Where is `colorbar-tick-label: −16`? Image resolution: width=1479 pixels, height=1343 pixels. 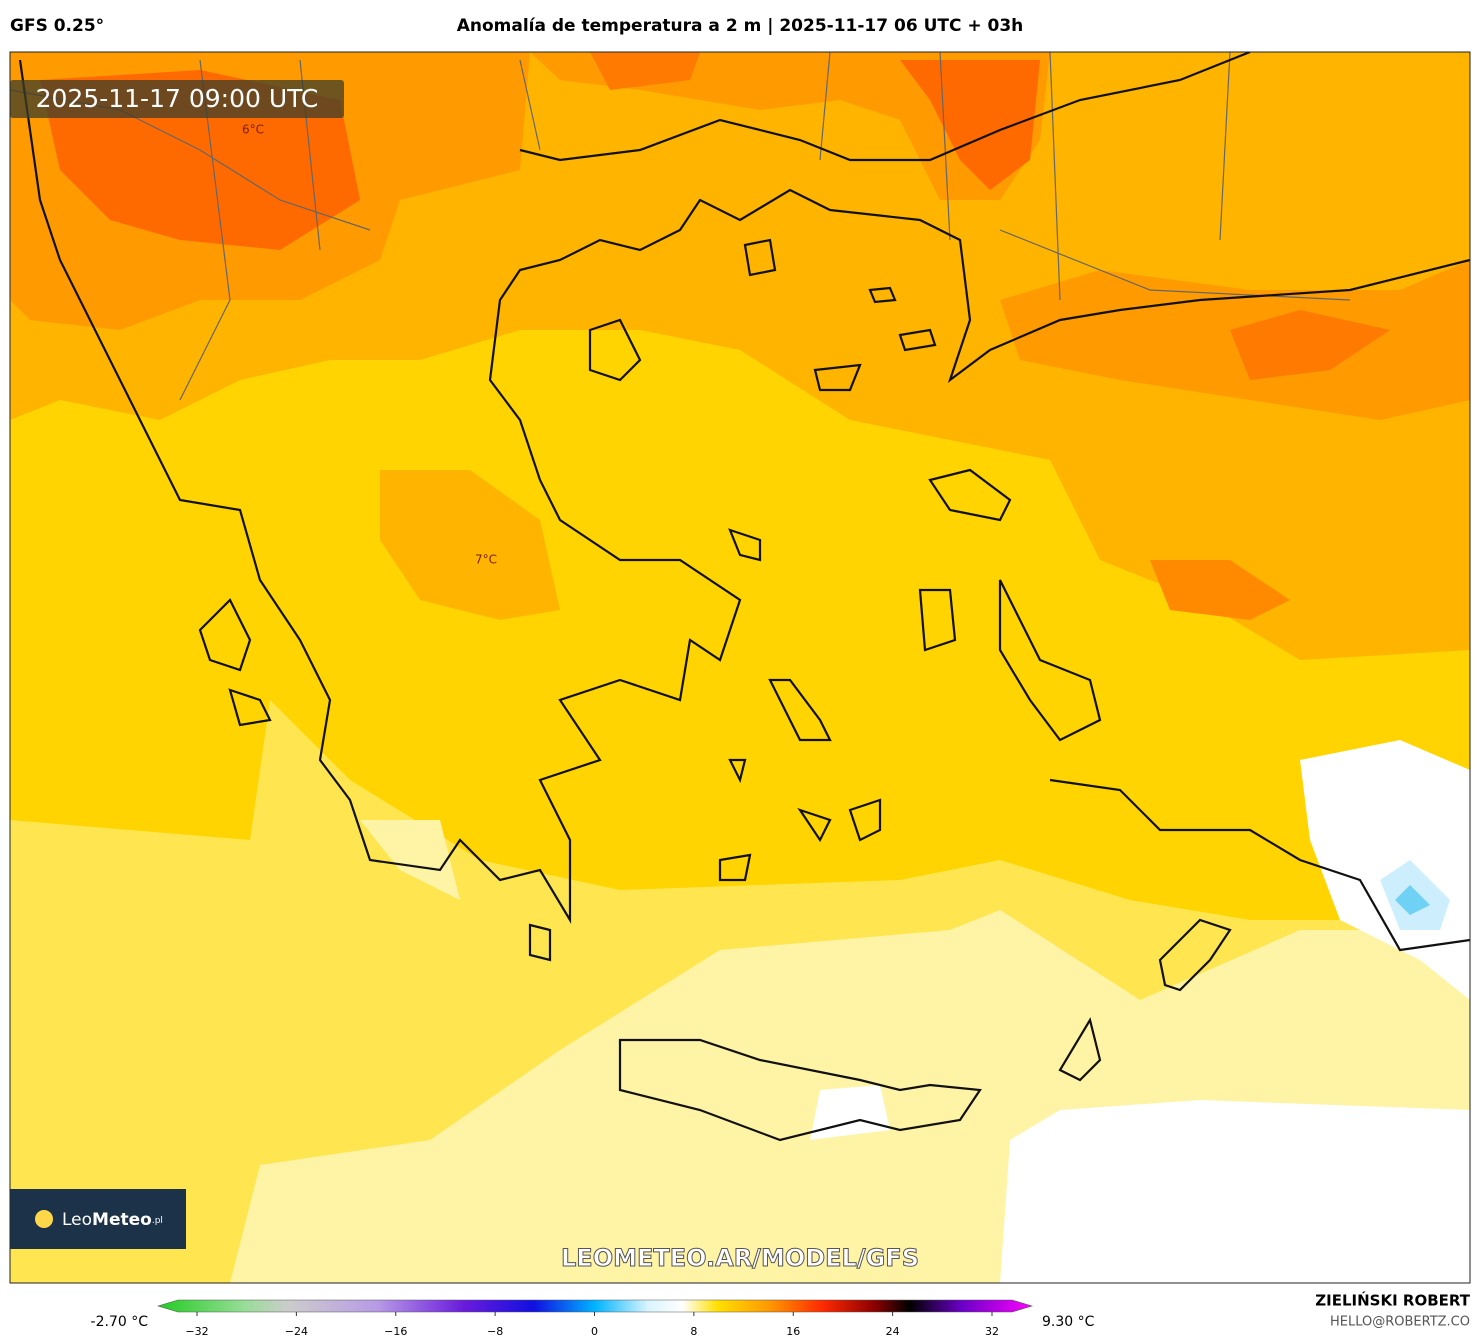 colorbar-tick-label: −16 is located at coordinates (395, 1331).